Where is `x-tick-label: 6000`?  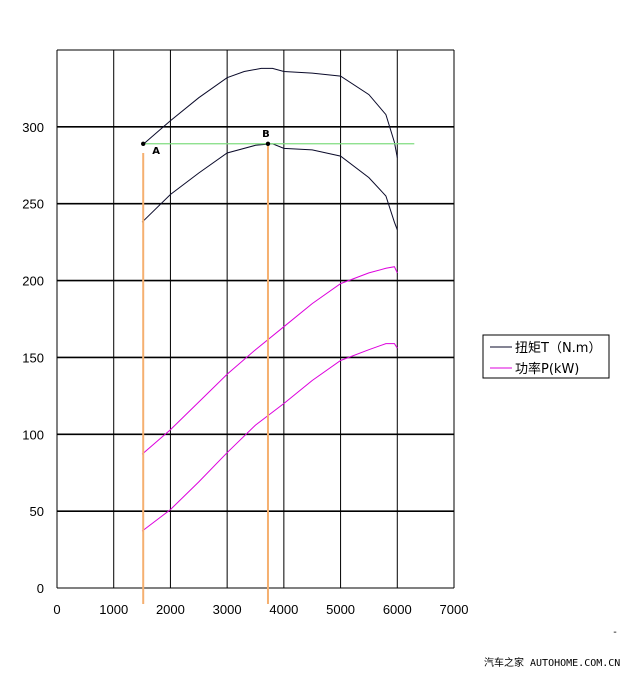 x-tick-label: 6000 is located at coordinates (397, 609).